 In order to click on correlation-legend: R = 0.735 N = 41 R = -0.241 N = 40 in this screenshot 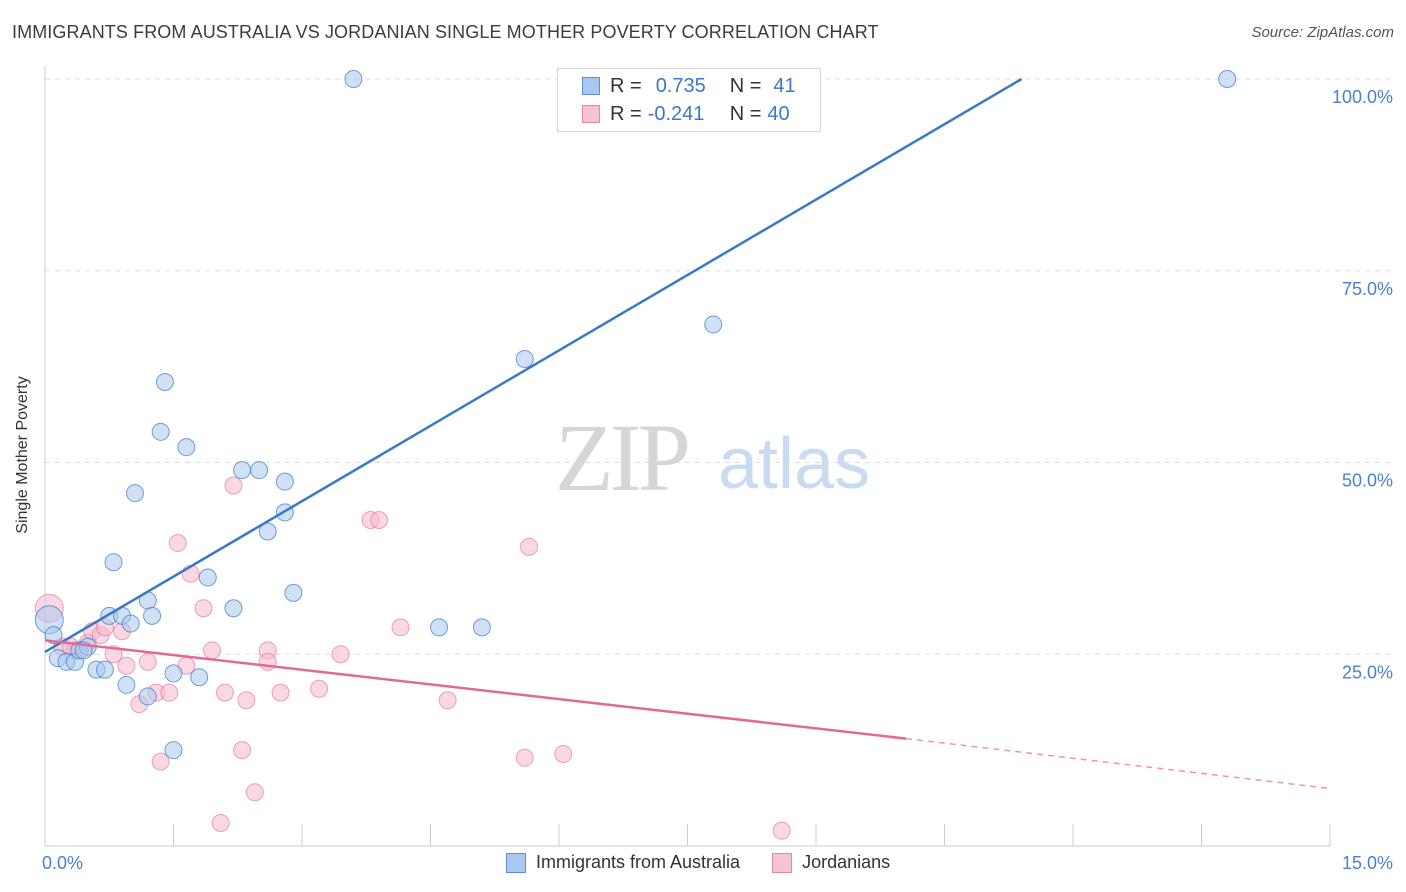, I will do `click(689, 100)`.